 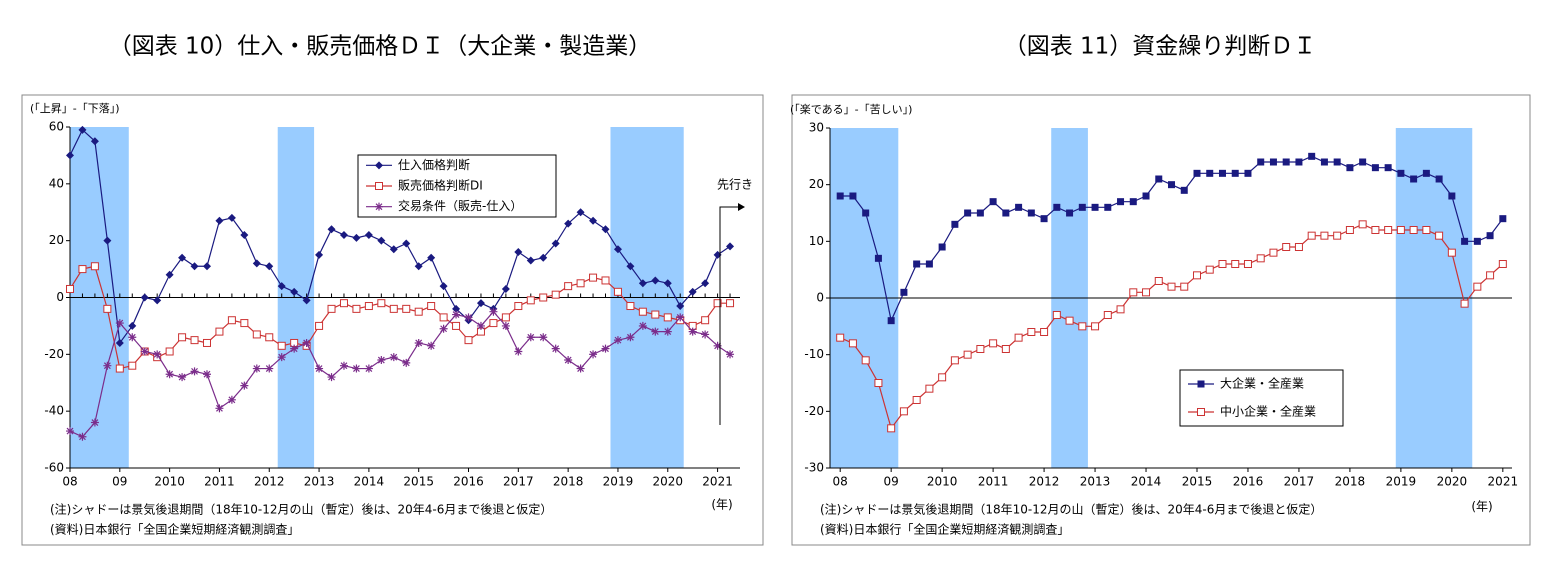 I want to click on x-tick-label: 2017, so click(x=1299, y=482).